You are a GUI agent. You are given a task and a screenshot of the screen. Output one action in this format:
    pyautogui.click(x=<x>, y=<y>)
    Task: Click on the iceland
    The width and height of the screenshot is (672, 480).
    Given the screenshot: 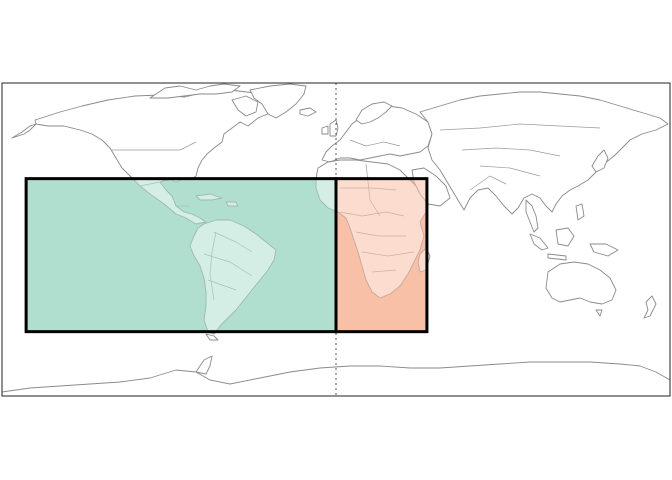 What is the action you would take?
    pyautogui.click(x=308, y=112)
    